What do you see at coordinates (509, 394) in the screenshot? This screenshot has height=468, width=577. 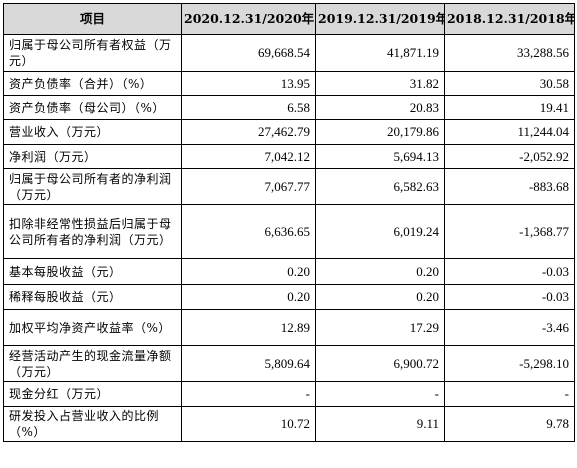 I see `cell-value-2018: -` at bounding box center [509, 394].